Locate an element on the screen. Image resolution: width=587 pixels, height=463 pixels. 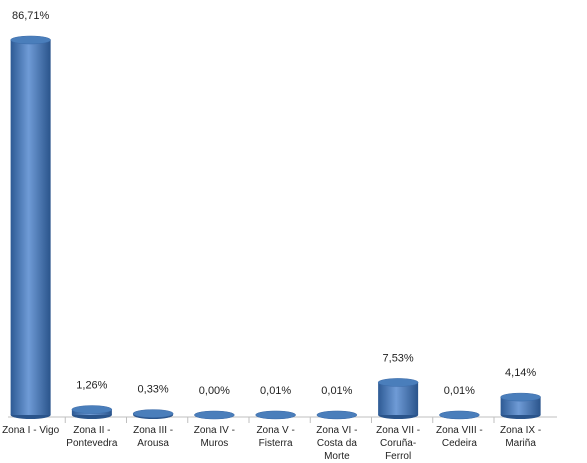
value-label: 0,00% is located at coordinates (214, 391).